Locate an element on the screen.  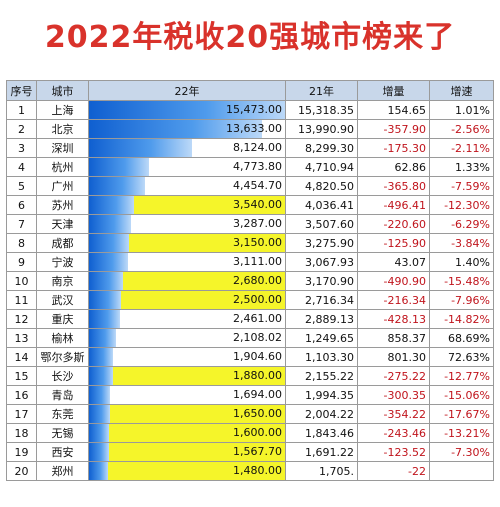
value-2021-cell: 2,155.22 is located at coordinates (321, 376).